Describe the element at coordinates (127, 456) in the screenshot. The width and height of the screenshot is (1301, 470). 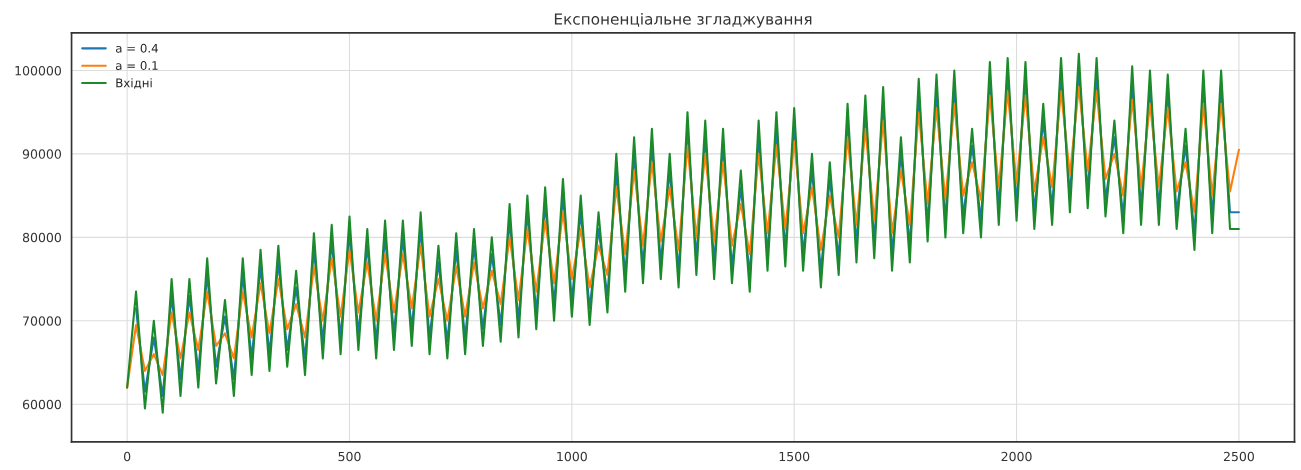
I see `x-tick-label: 0` at that location.